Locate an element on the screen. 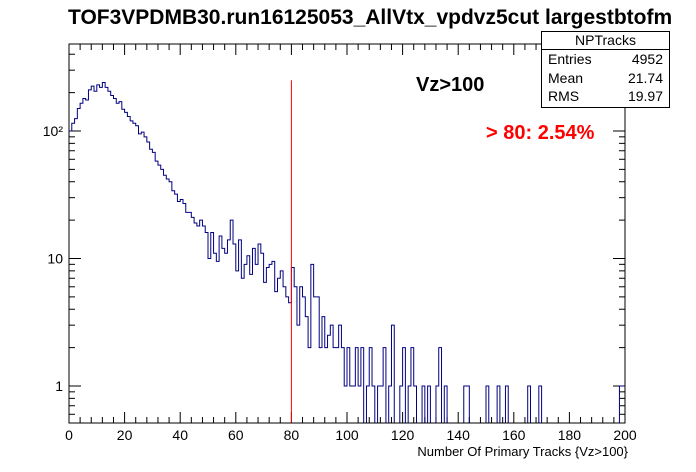 The image size is (696, 472). stats-value: 21.74 is located at coordinates (645, 77).